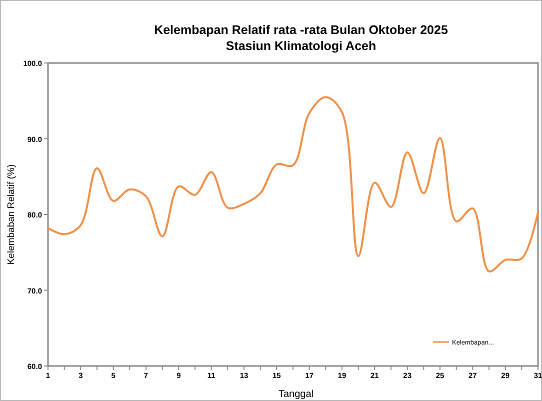 This screenshot has width=542, height=401. What do you see at coordinates (301, 30) in the screenshot?
I see `chart-title: Kelembapan Relatif rata -rata Bulan Oktober 2025` at bounding box center [301, 30].